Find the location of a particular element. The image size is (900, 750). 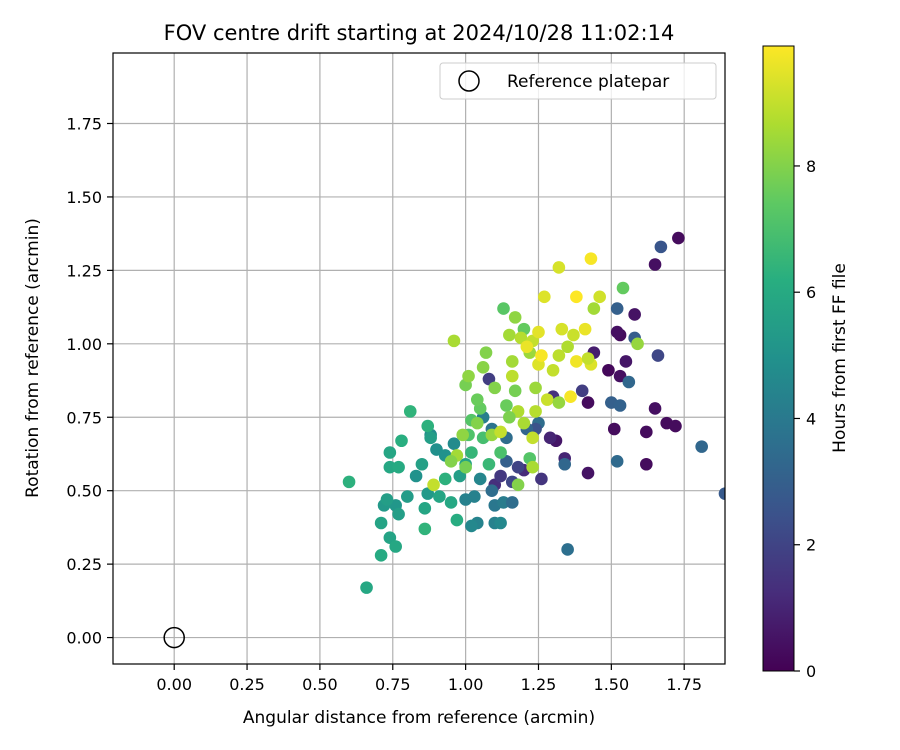

colorbar-gradient is located at coordinates (778, 358).